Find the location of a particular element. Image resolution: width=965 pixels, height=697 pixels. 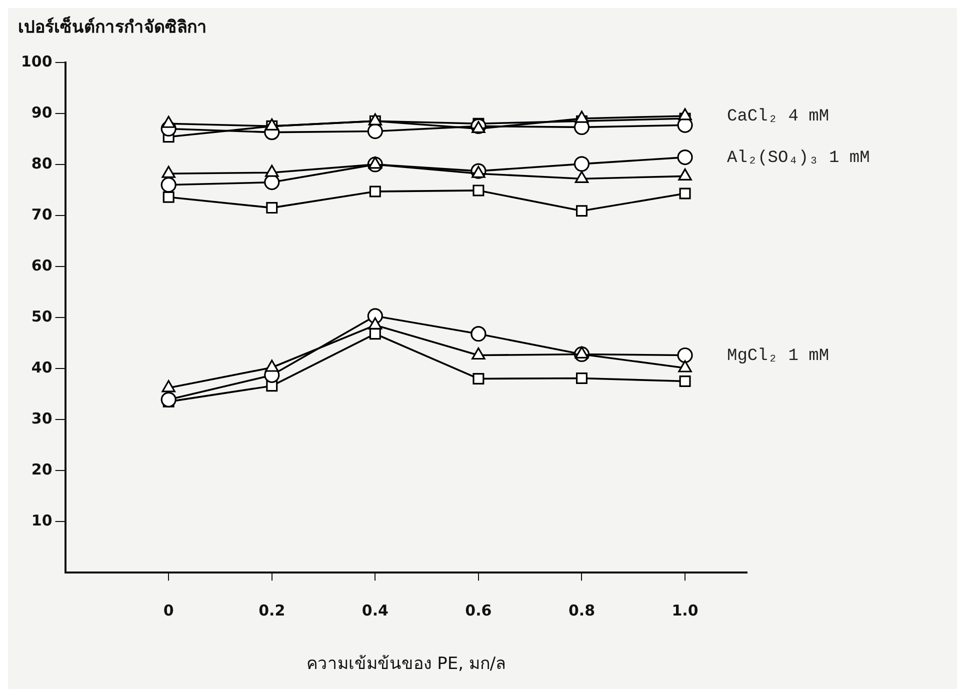

x-tick-label: 1.0 is located at coordinates (685, 610).